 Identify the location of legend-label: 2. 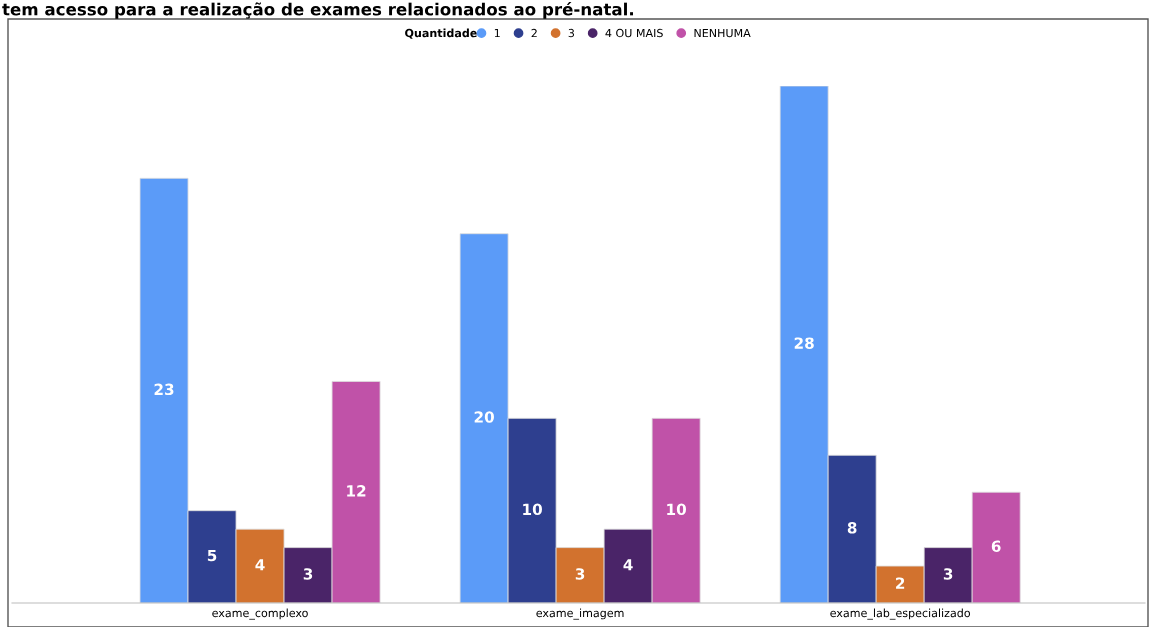
(534, 33).